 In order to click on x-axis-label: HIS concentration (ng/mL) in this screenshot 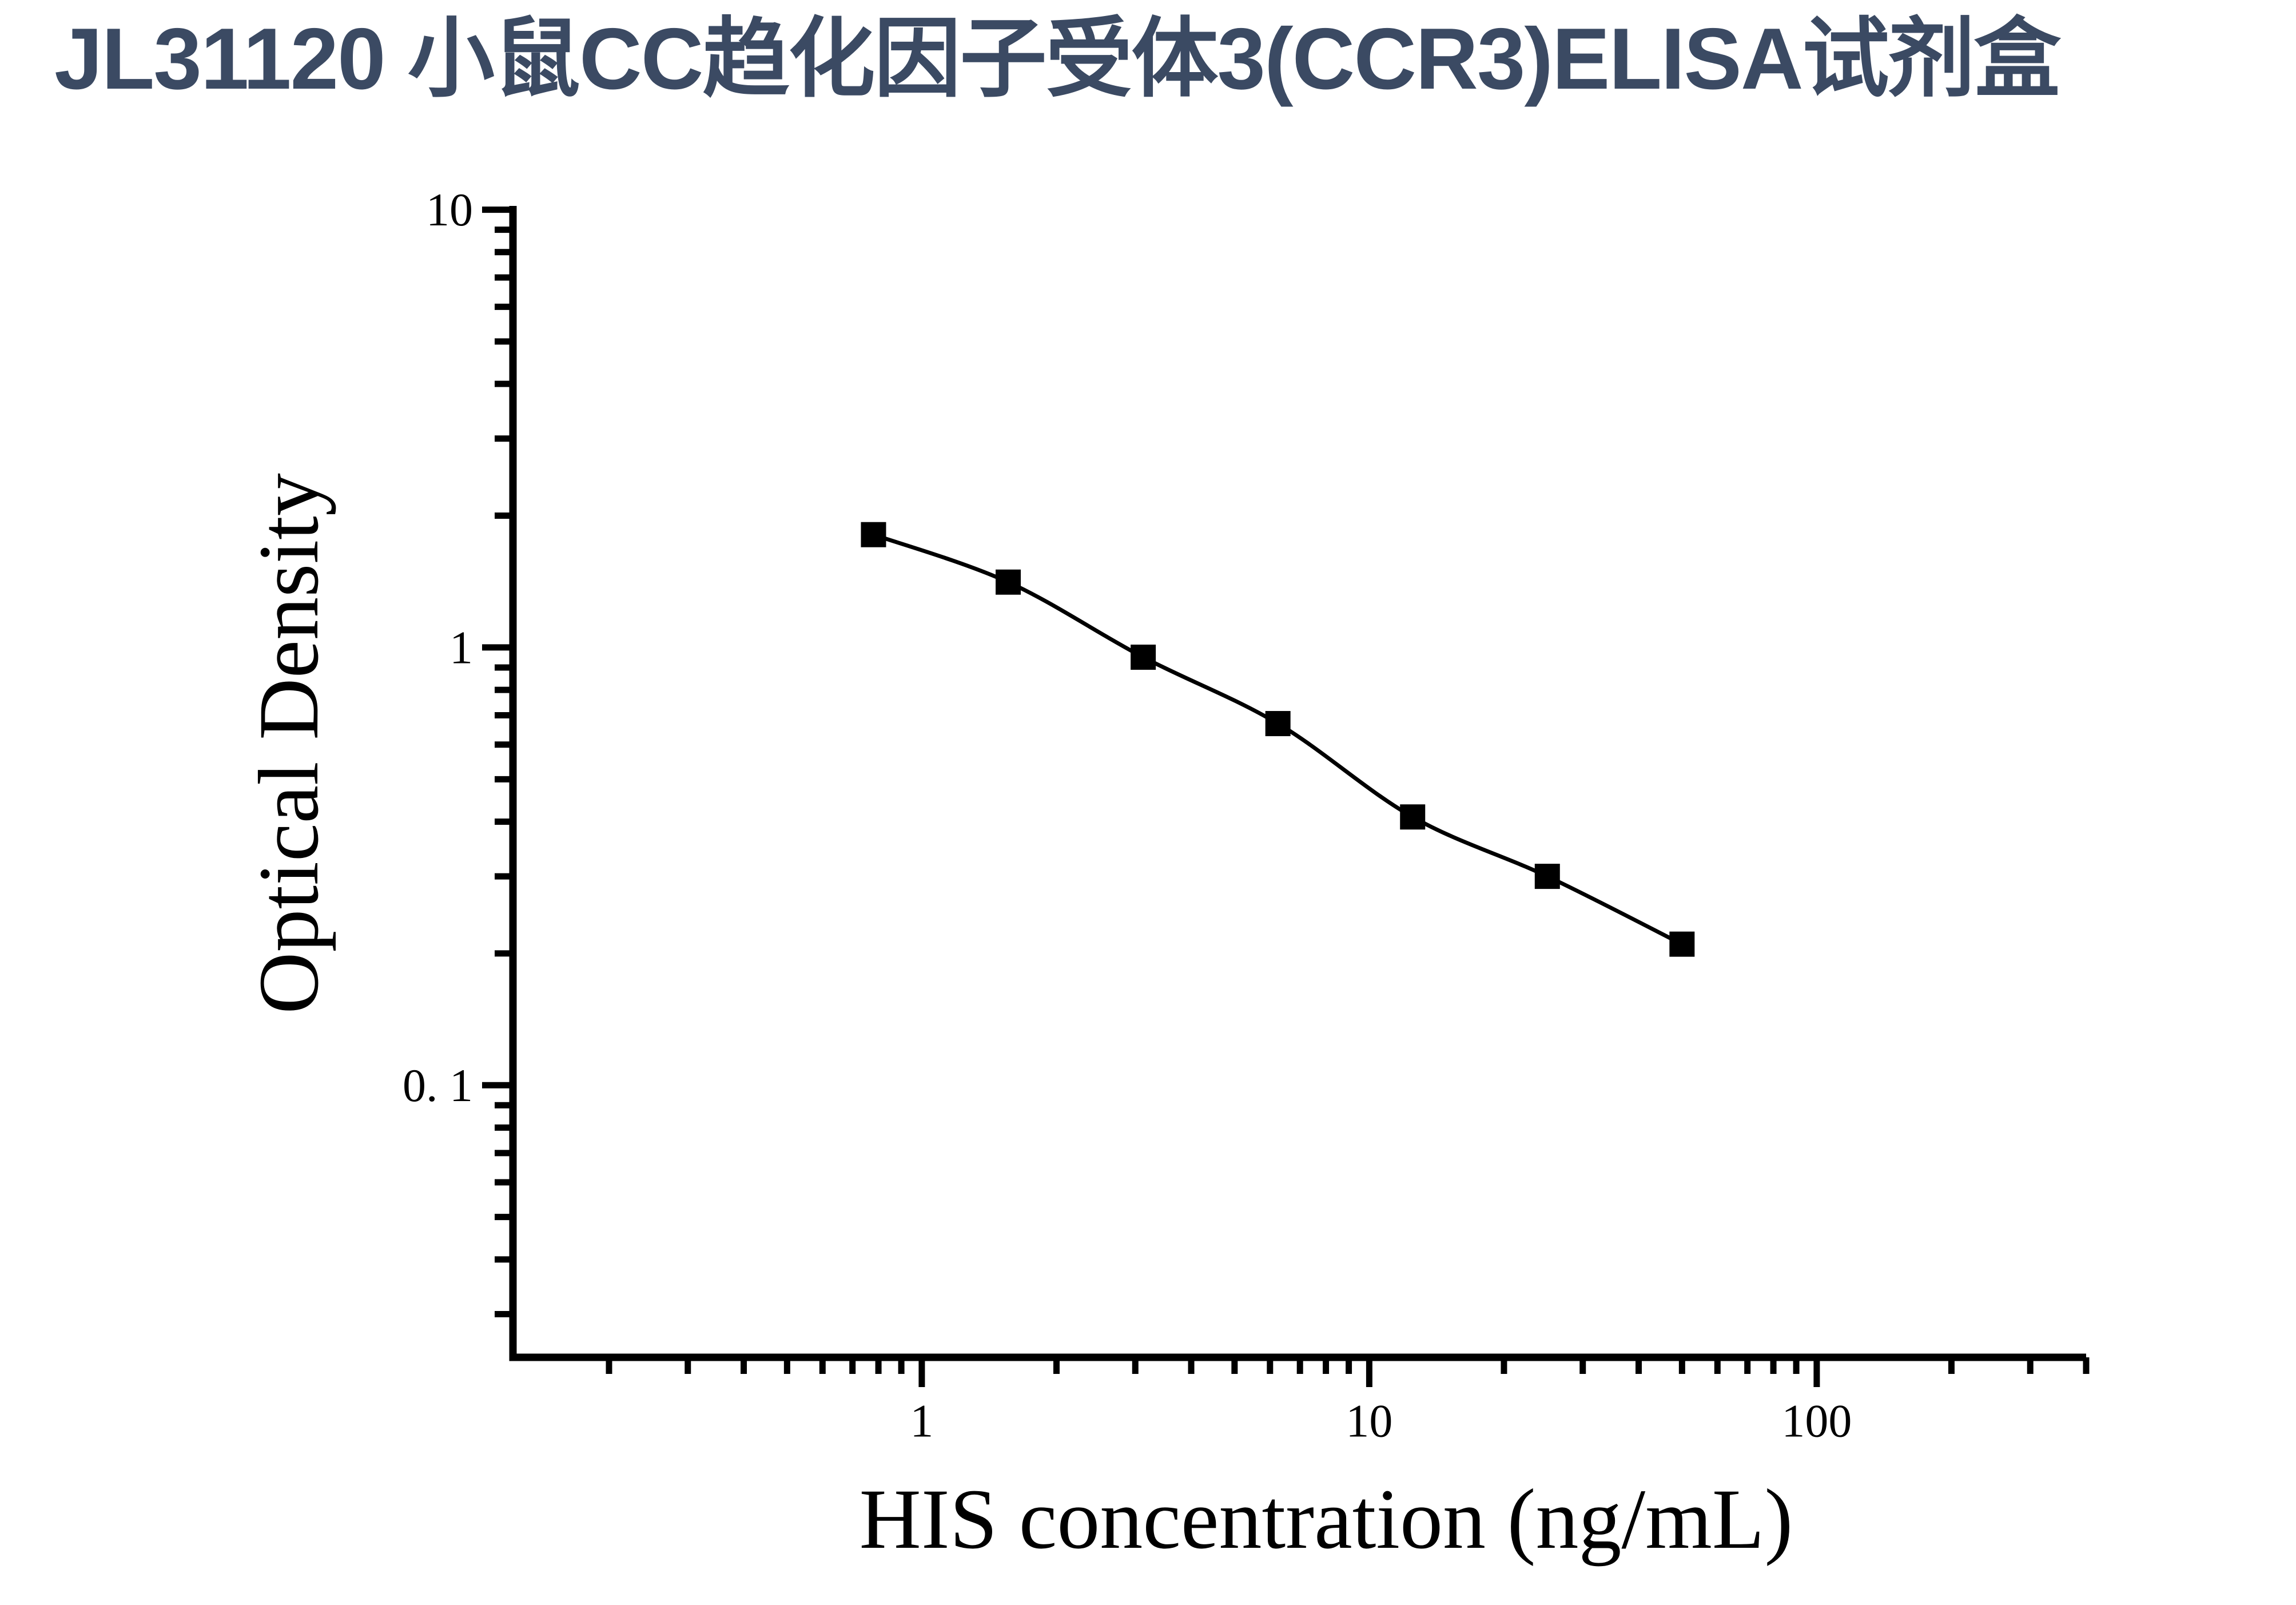, I will do `click(1326, 1519)`.